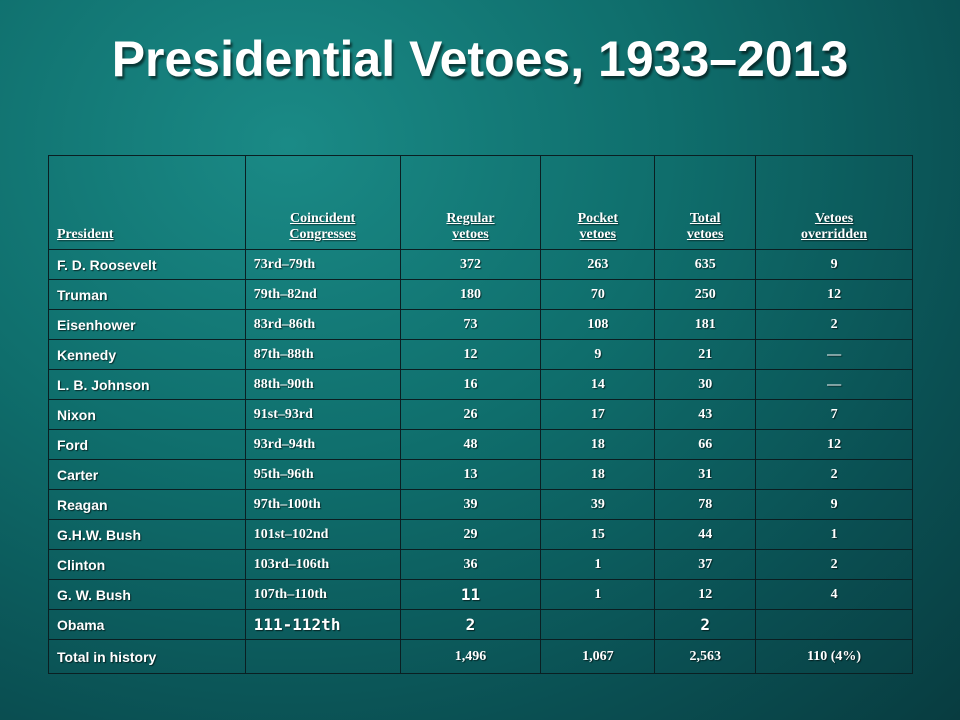 This screenshot has height=720, width=960. I want to click on cell-pocket: 14, so click(598, 384).